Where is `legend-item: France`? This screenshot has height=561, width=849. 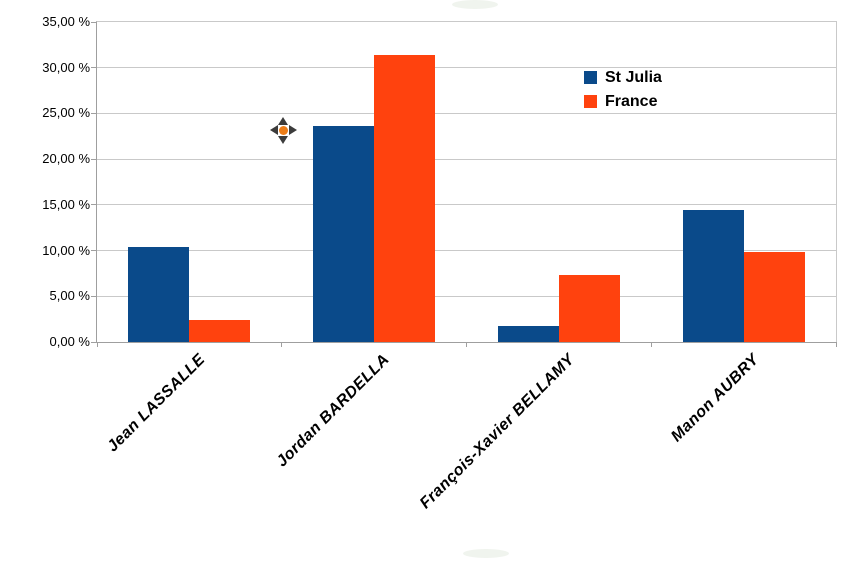 legend-item: France is located at coordinates (623, 101).